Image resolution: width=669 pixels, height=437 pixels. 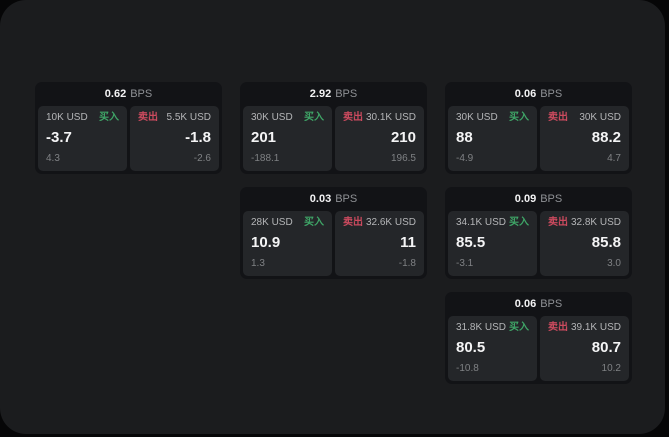 What do you see at coordinates (481, 222) in the screenshot?
I see `buy-size: 34.1K USD` at bounding box center [481, 222].